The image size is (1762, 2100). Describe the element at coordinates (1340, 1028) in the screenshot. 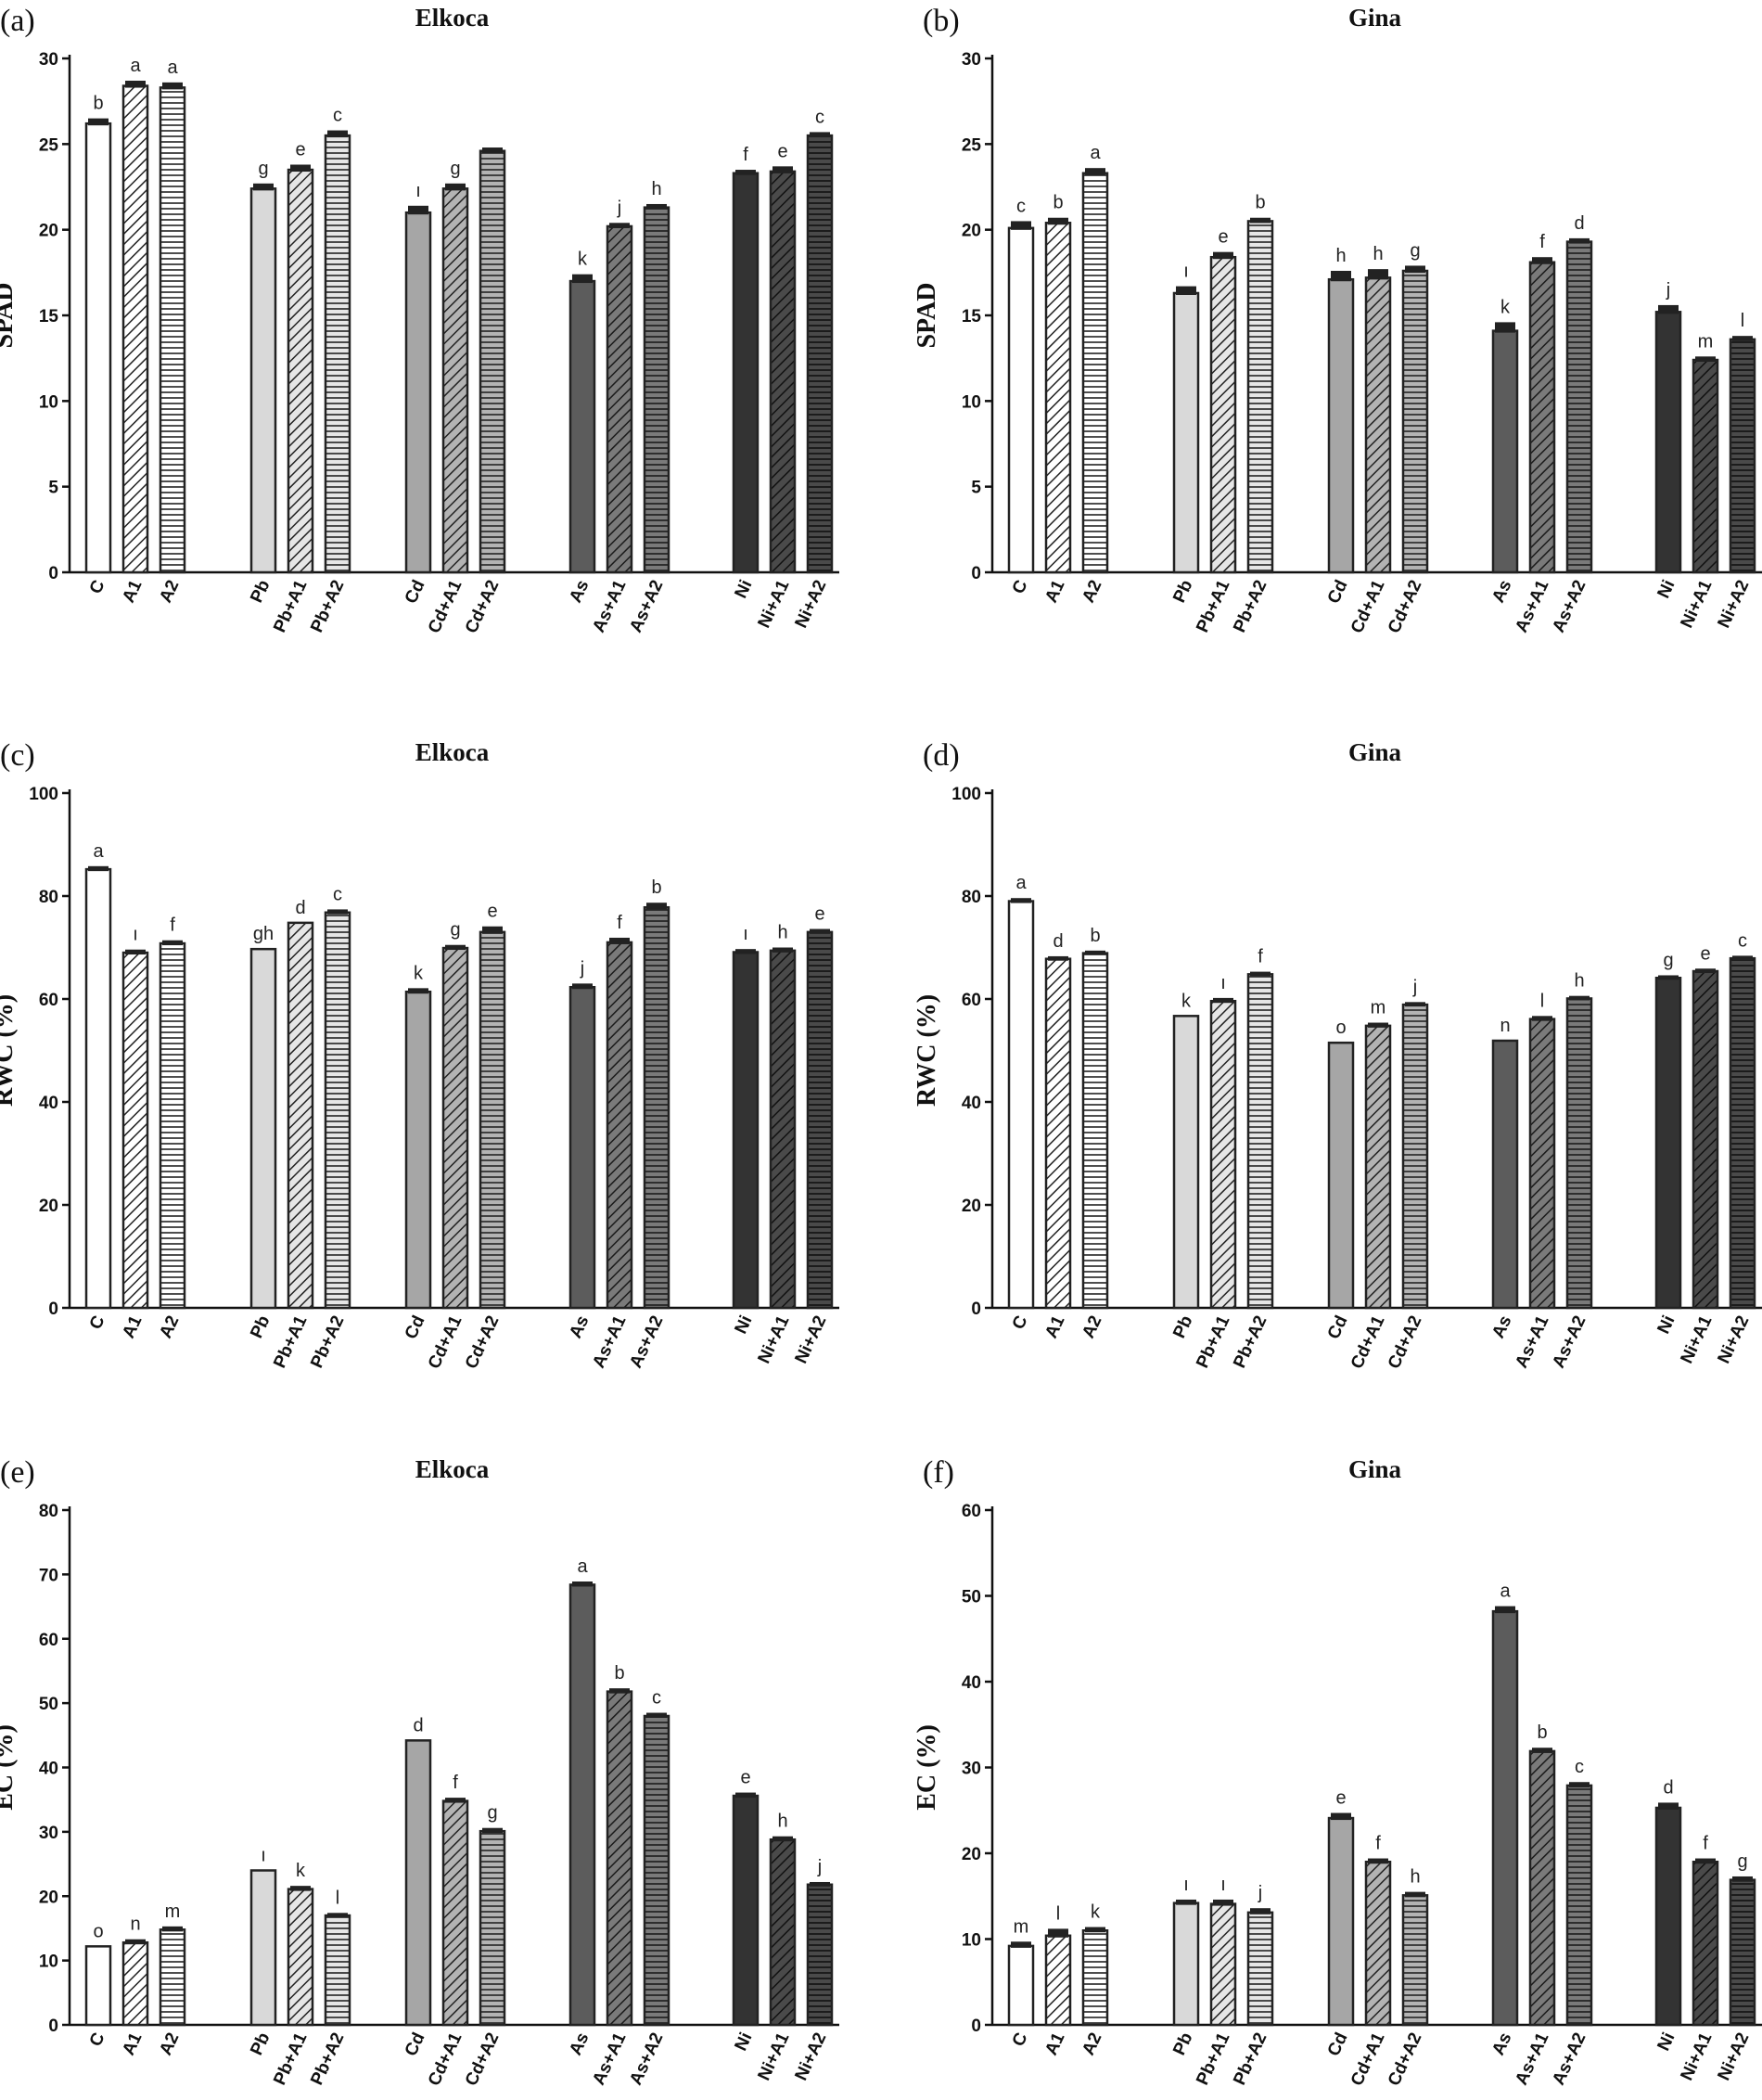

I see `significance-letter-cd: o` at that location.